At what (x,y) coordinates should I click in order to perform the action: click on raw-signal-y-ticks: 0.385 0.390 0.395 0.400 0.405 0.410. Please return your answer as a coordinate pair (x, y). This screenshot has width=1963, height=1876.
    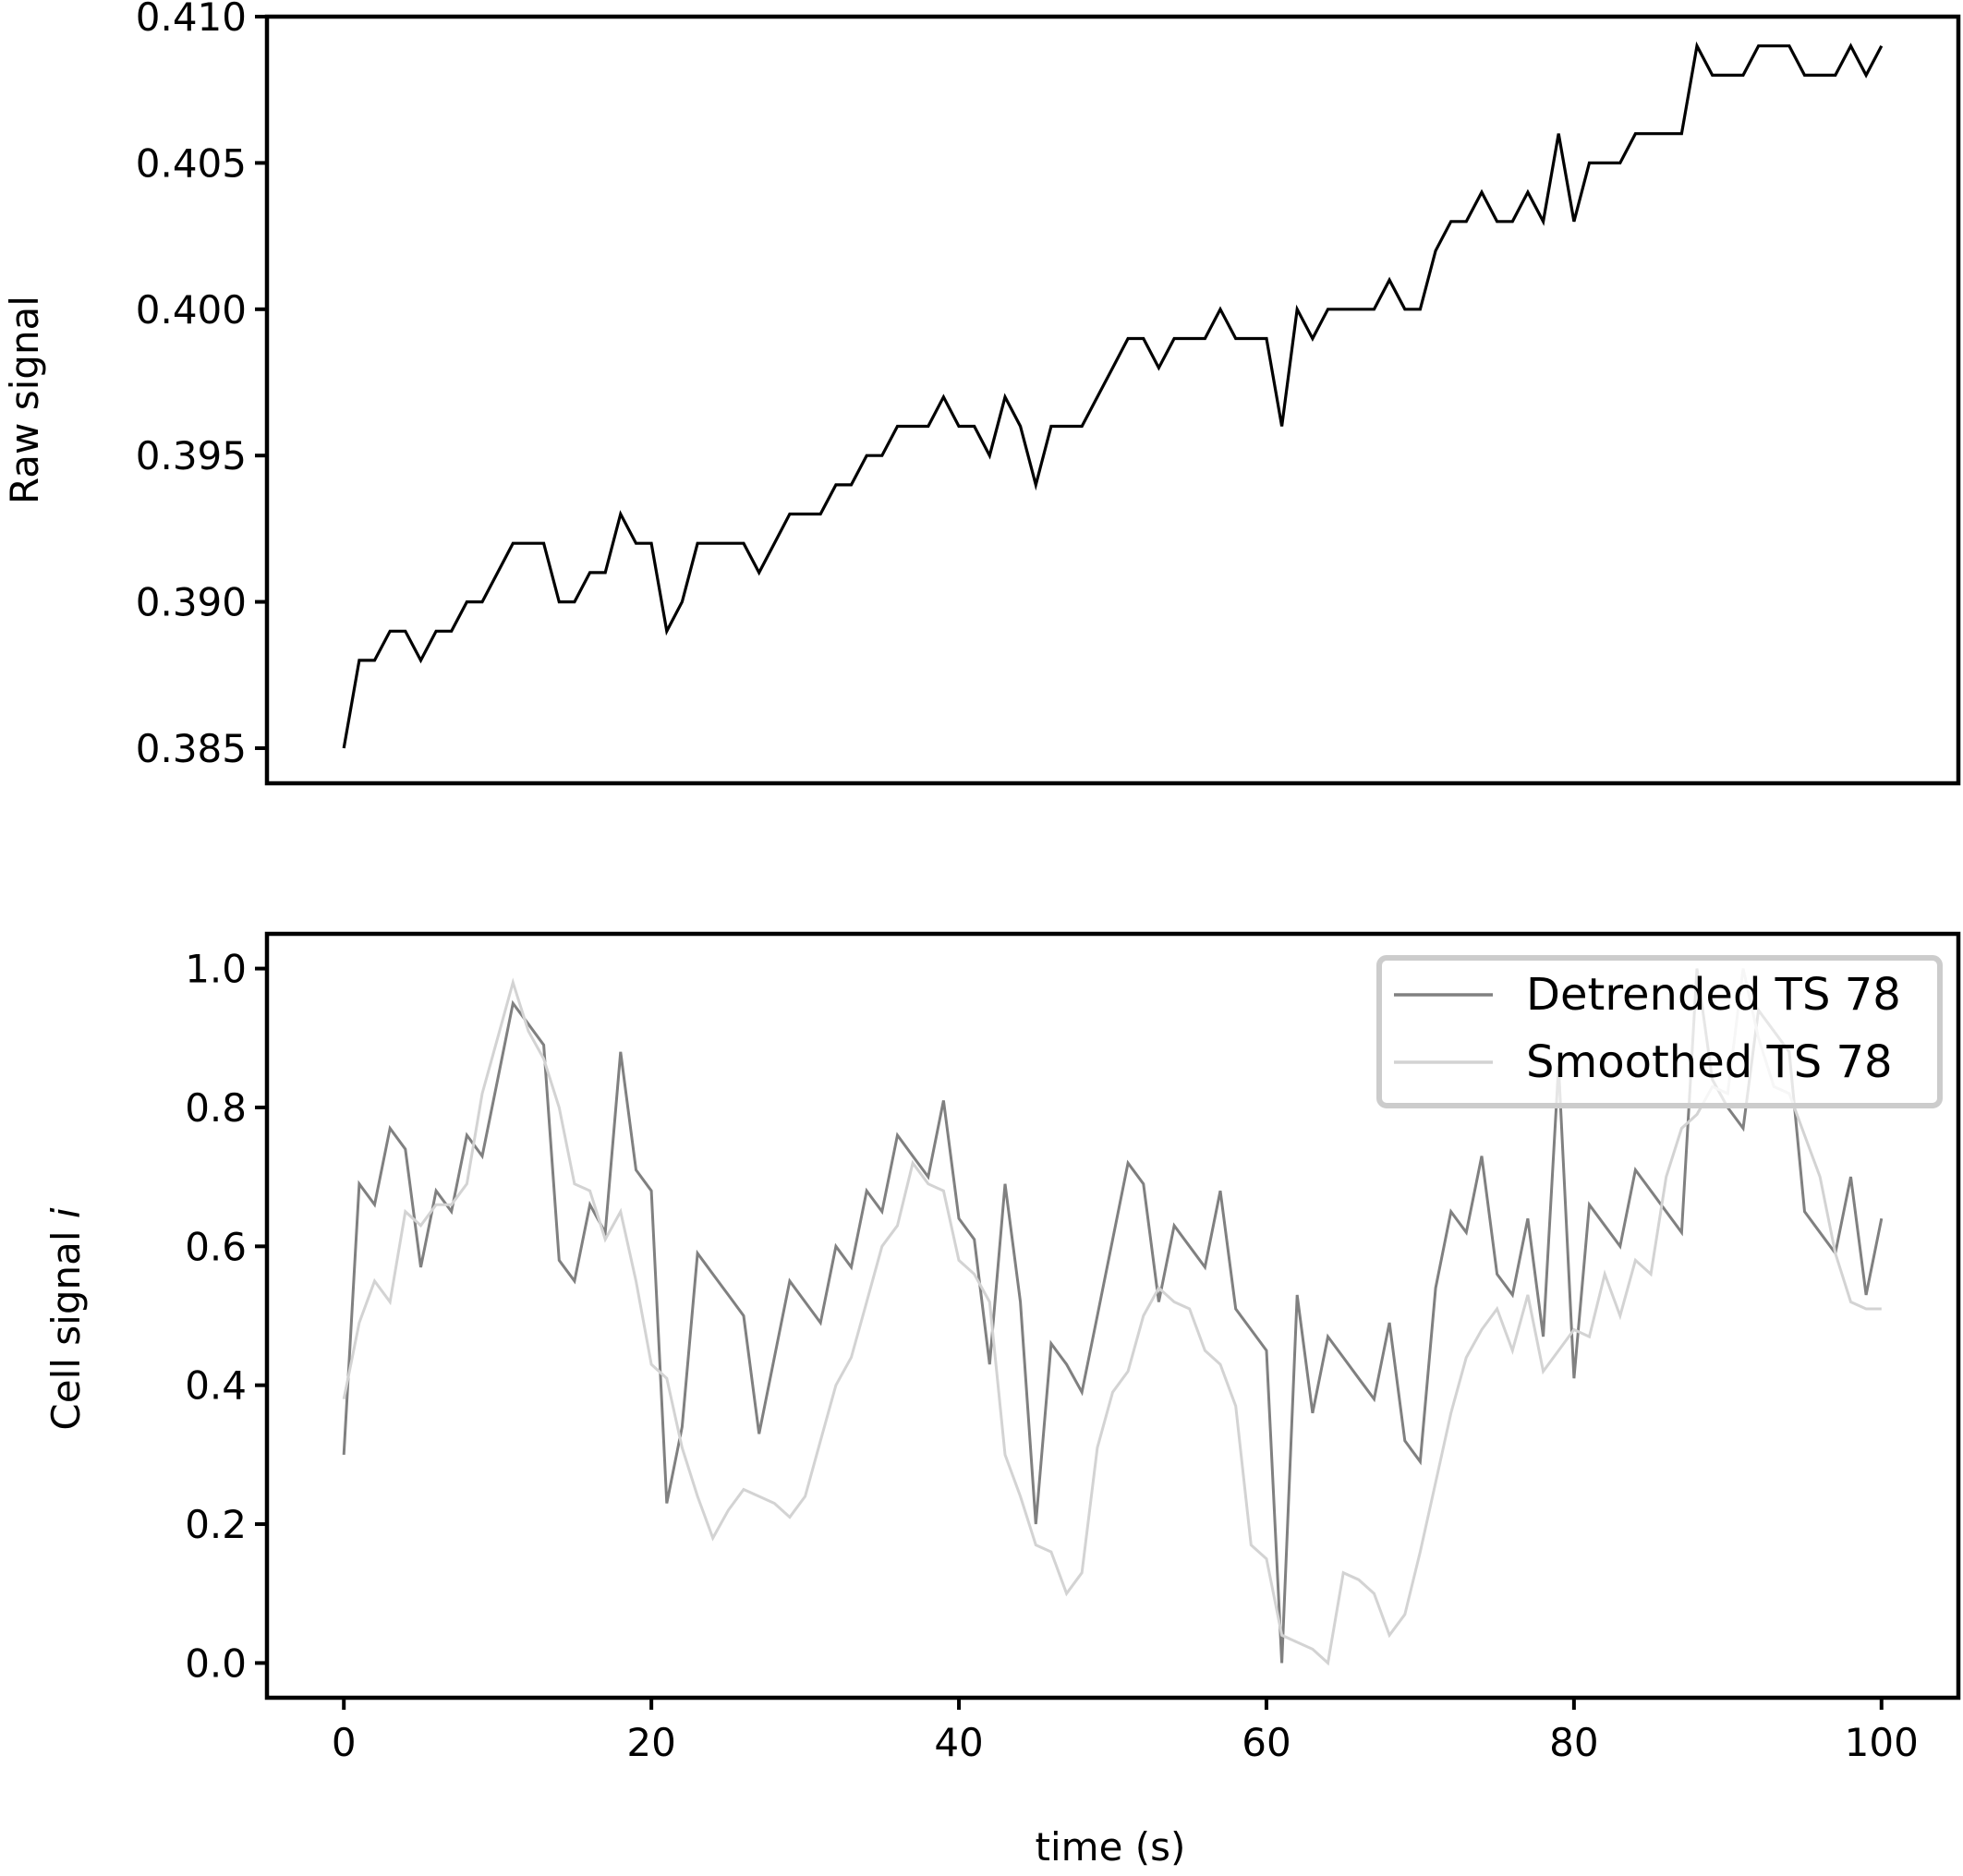
    Looking at the image, I should click on (201, 385).